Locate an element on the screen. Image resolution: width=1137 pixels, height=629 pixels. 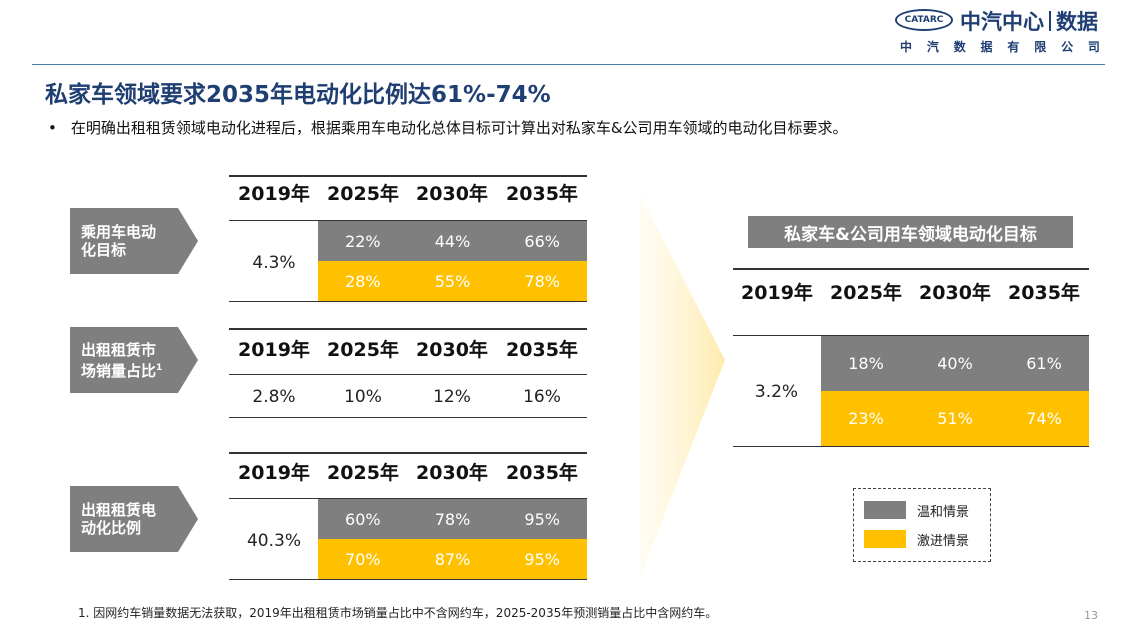
table3-bottom-rule is located at coordinates (408, 579).